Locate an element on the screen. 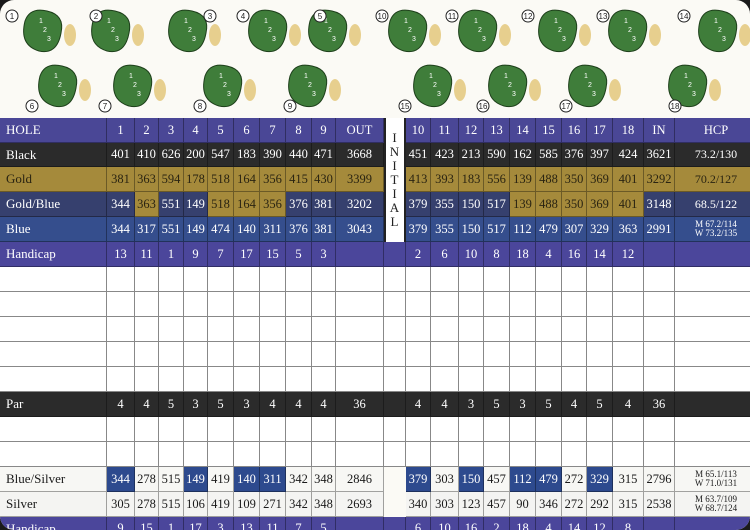 The image size is (750, 530). cell-bluesilver: 311 is located at coordinates (273, 479).